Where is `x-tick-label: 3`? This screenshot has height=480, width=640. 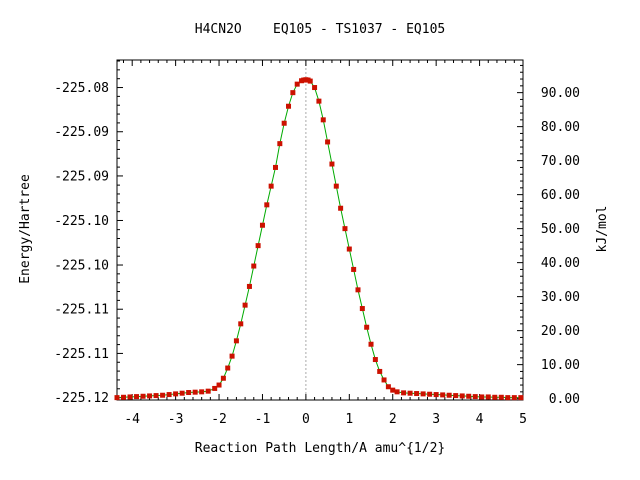 x-tick-label: 3 is located at coordinates (436, 419).